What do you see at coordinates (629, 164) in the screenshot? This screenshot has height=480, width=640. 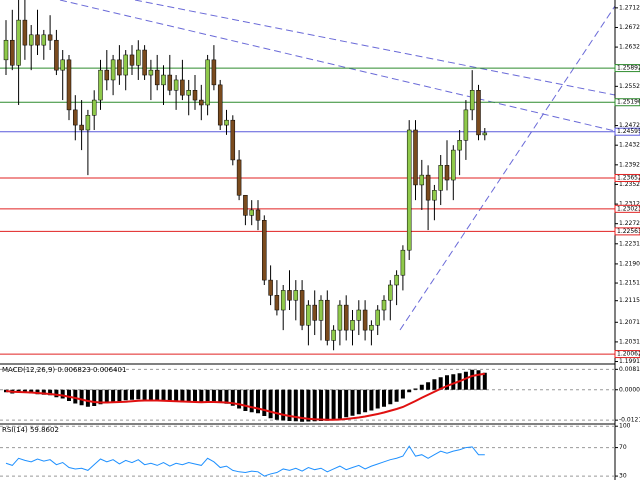 I see `y-tick-label: 1.23920` at bounding box center [629, 164].